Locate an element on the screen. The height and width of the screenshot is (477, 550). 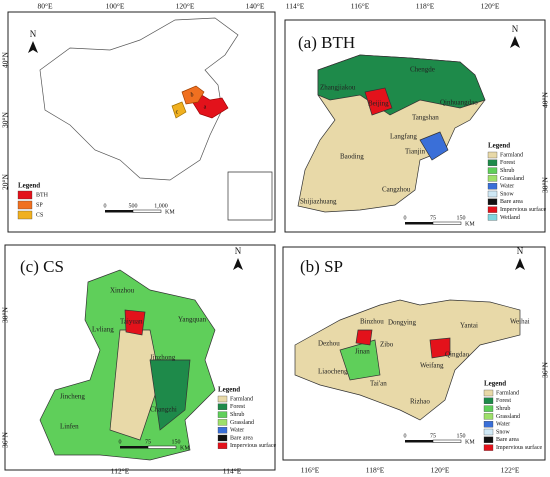
panel-title: (b) SP is located at coordinates (321, 266).